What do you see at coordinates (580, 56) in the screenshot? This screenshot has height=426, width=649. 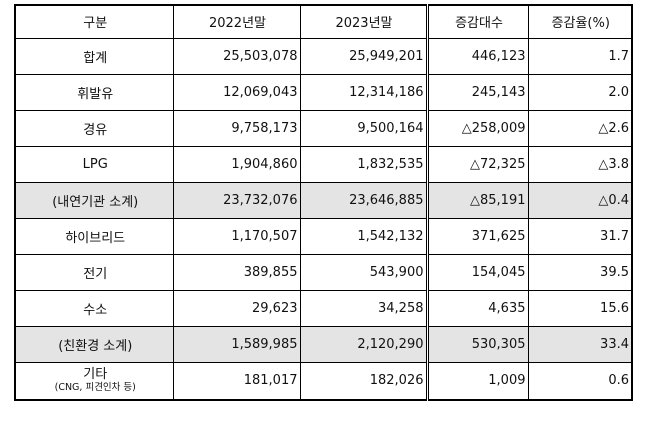 I see `cell-change-rate: 1.7` at bounding box center [580, 56].